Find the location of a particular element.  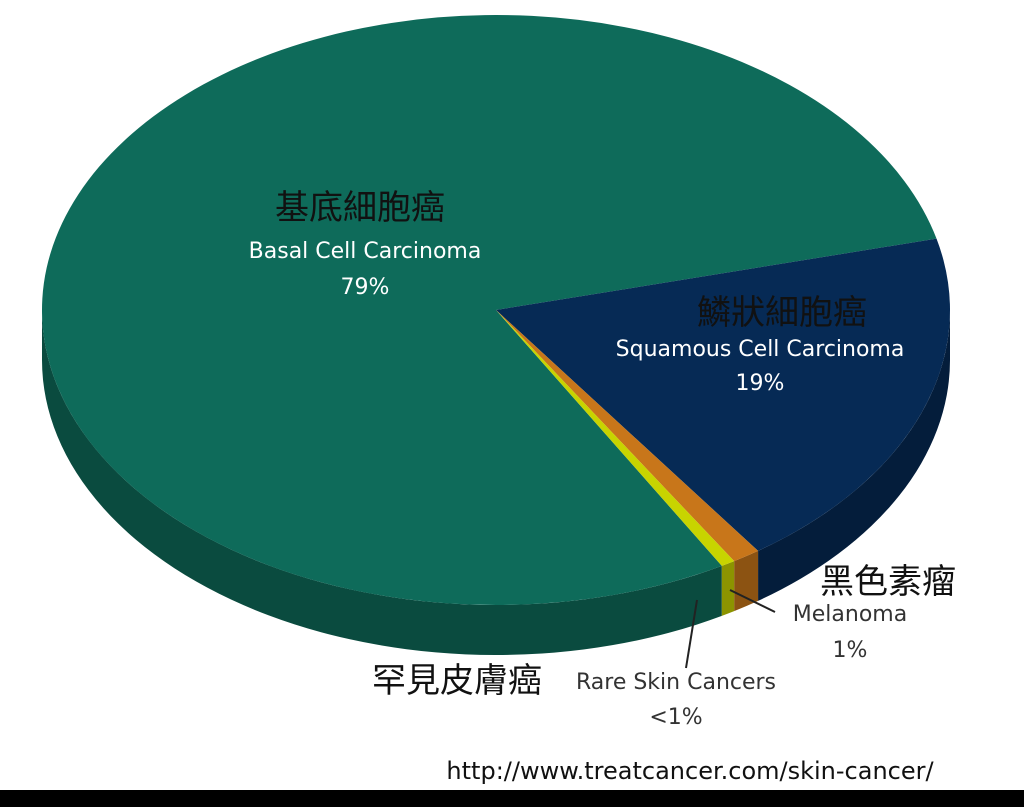

label-en: Basal Cell Carcinoma is located at coordinates (365, 251).